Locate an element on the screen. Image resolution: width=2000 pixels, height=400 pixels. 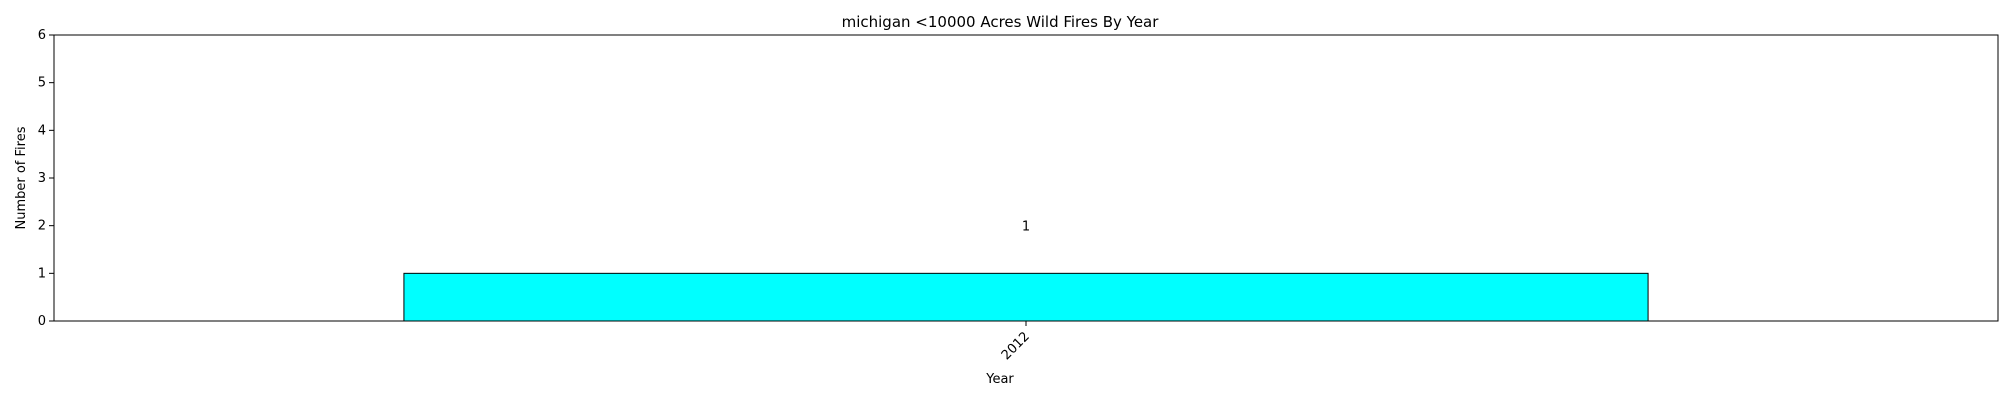
y-tick-label: 0 is located at coordinates (42, 321).